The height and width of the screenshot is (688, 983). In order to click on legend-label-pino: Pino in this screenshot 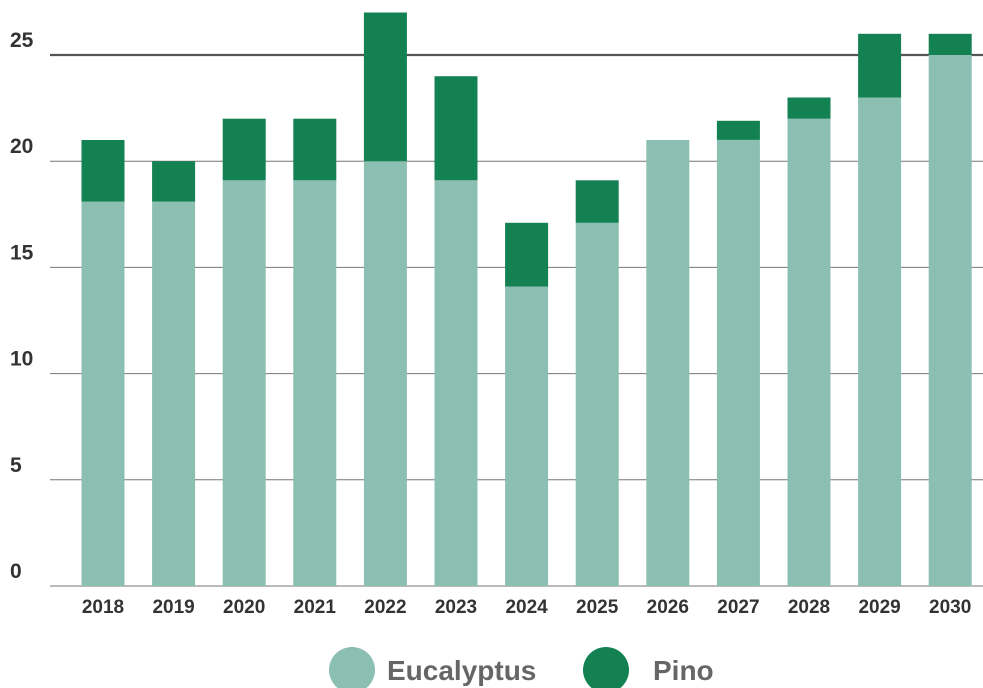, I will do `click(683, 670)`.